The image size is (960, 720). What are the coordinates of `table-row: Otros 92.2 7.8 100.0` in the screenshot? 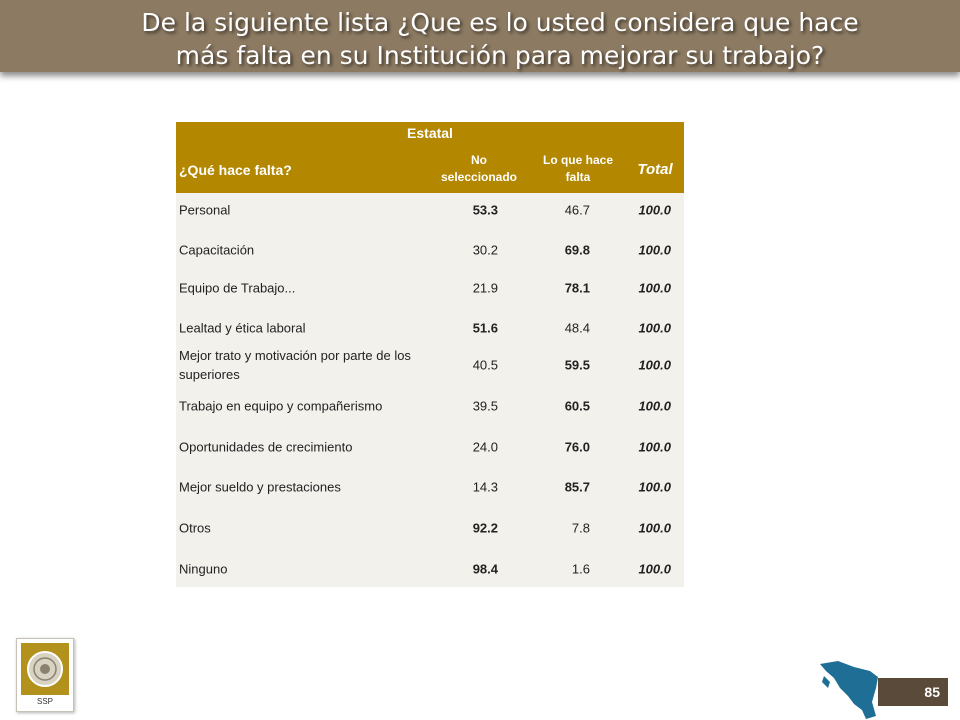 It's located at (430, 528).